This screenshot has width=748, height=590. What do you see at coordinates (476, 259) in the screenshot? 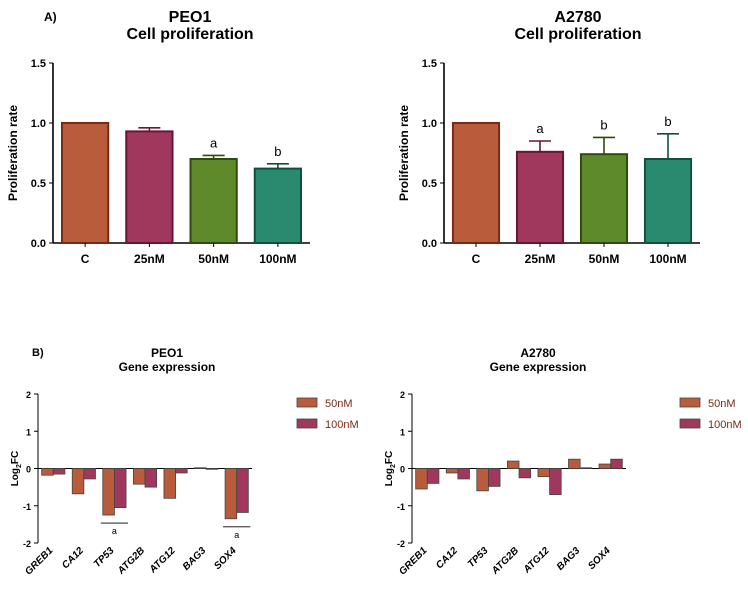
I see `x-tick-label: C` at bounding box center [476, 259].